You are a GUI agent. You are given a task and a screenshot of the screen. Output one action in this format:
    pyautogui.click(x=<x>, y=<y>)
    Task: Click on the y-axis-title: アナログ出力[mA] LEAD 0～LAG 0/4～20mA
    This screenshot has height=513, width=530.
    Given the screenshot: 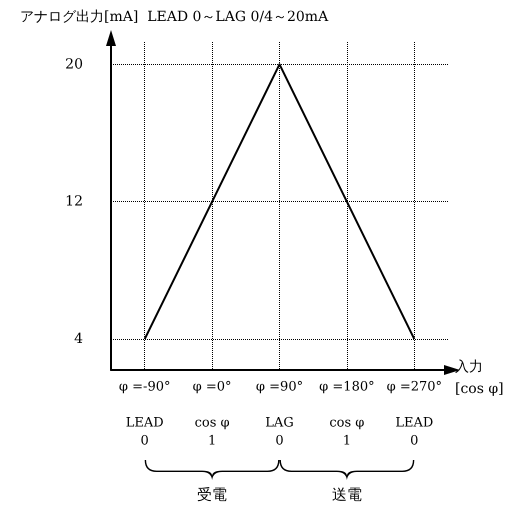 What is the action you would take?
    pyautogui.click(x=175, y=17)
    